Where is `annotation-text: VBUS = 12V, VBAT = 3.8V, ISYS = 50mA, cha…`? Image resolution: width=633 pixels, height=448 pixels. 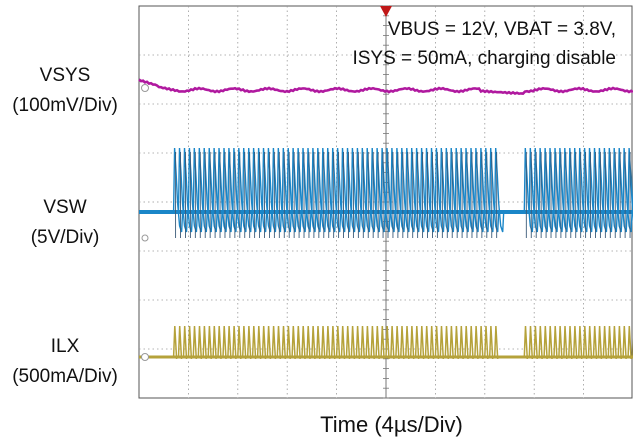 annotation-text: VBUS = 12V, VBAT = 3.8V, ISYS = 50mA, cha… is located at coordinates (484, 44).